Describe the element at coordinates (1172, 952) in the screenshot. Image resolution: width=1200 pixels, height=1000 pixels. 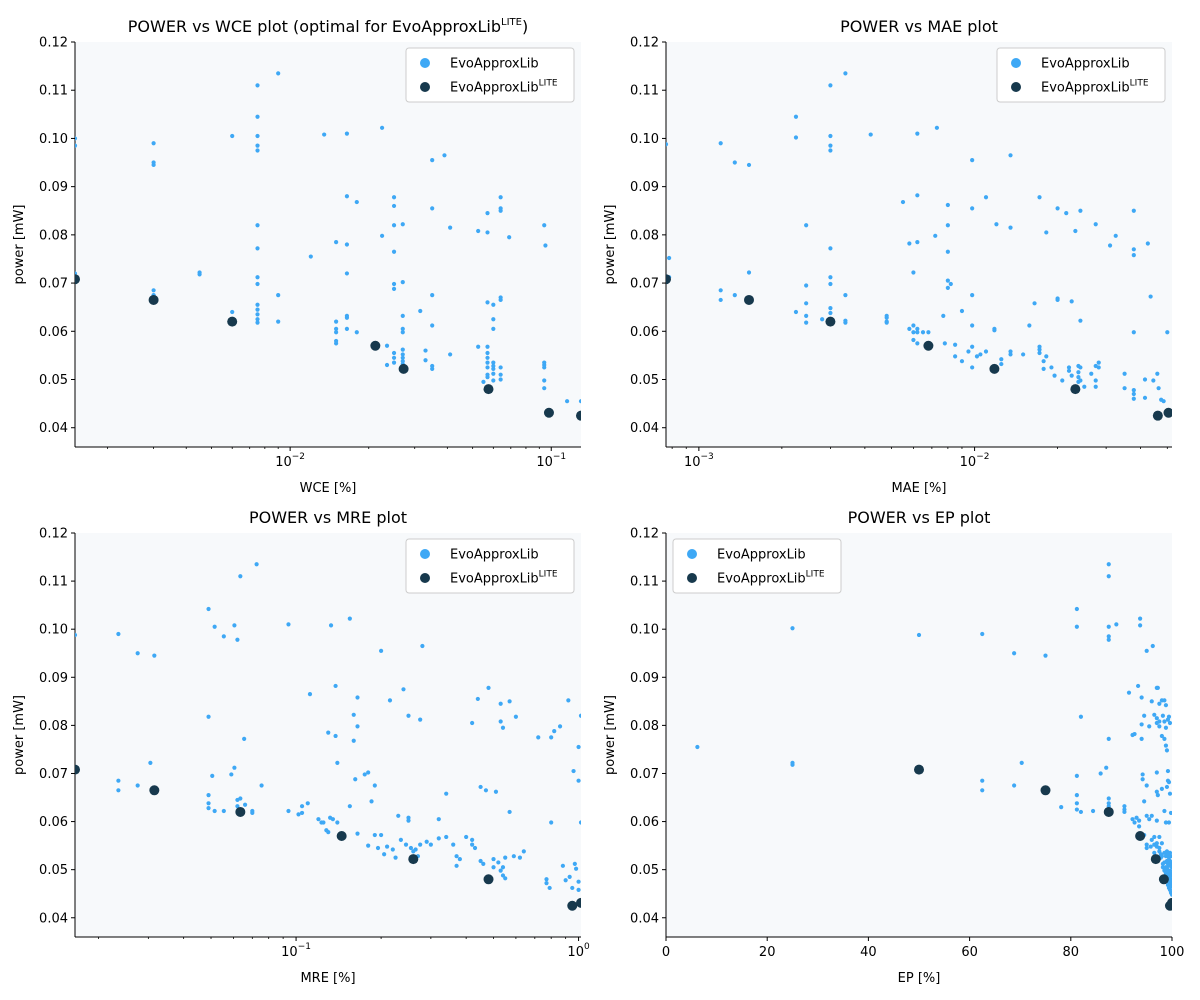
I see `x-tick-label: 100` at that location.